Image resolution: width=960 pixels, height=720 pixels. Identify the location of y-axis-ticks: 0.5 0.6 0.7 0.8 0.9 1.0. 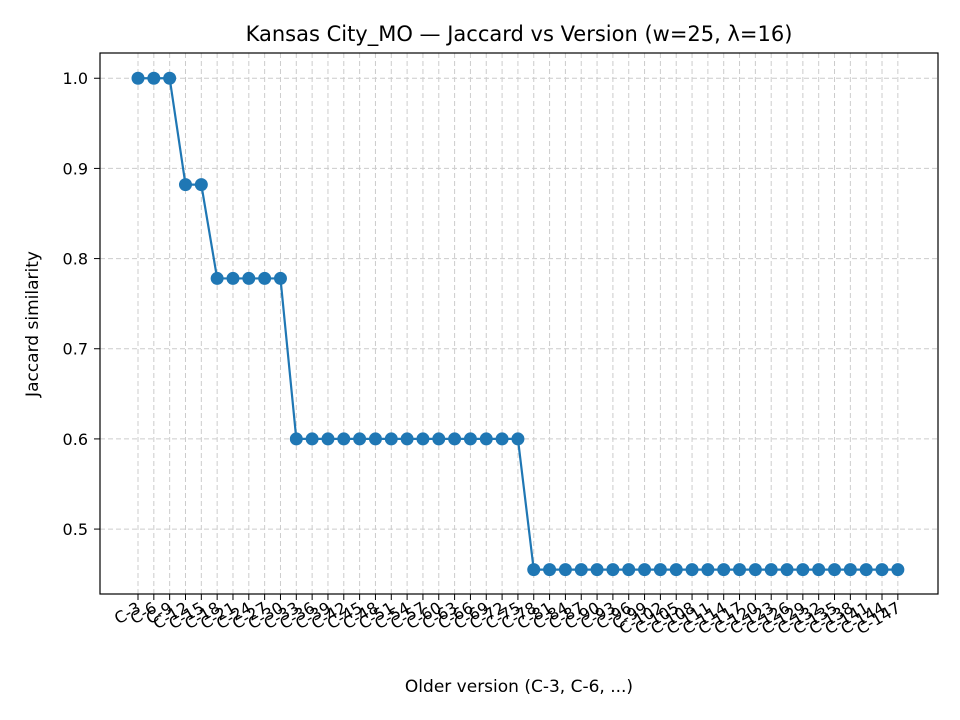
(81, 304).